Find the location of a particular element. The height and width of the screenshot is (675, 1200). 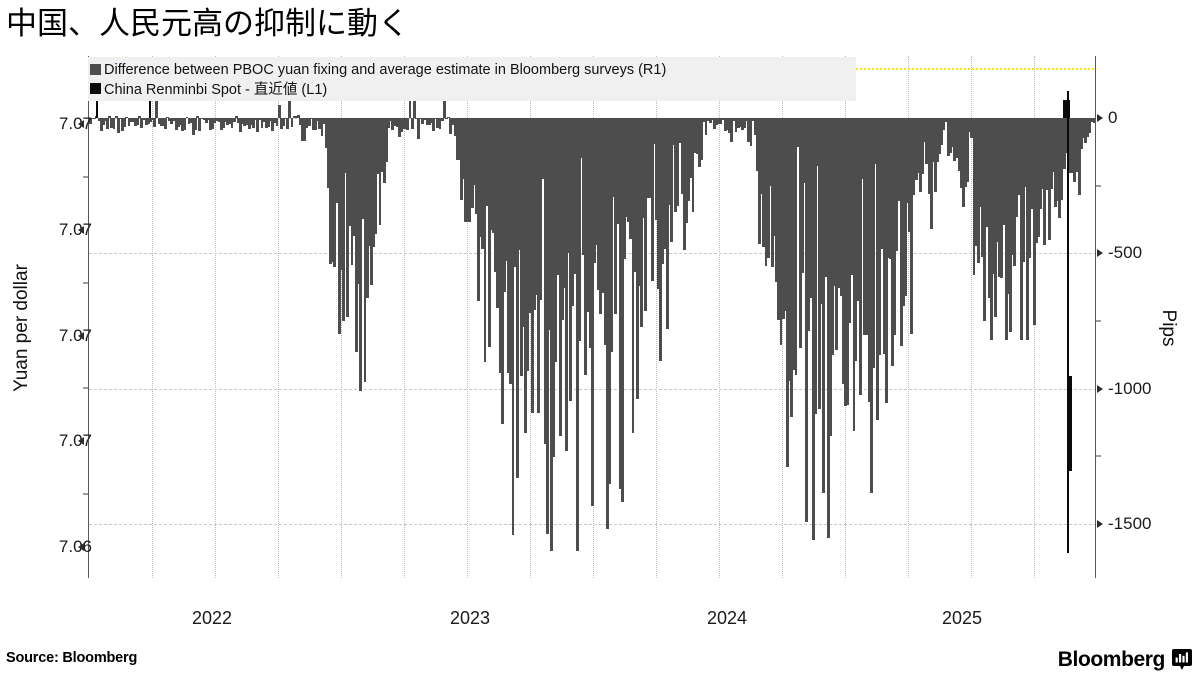

square-swatch-icon is located at coordinates (95, 69).